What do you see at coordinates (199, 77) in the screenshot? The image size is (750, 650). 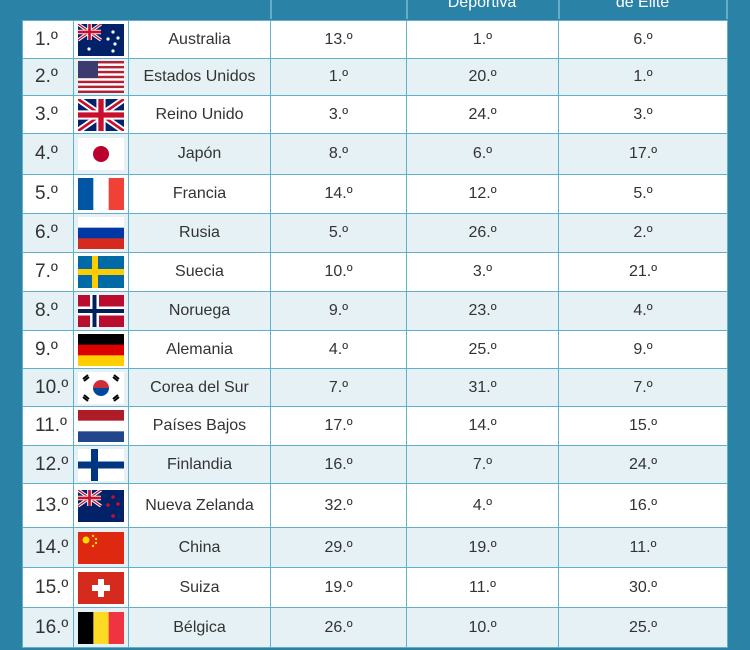 I see `country-cell: Estados Unidos` at bounding box center [199, 77].